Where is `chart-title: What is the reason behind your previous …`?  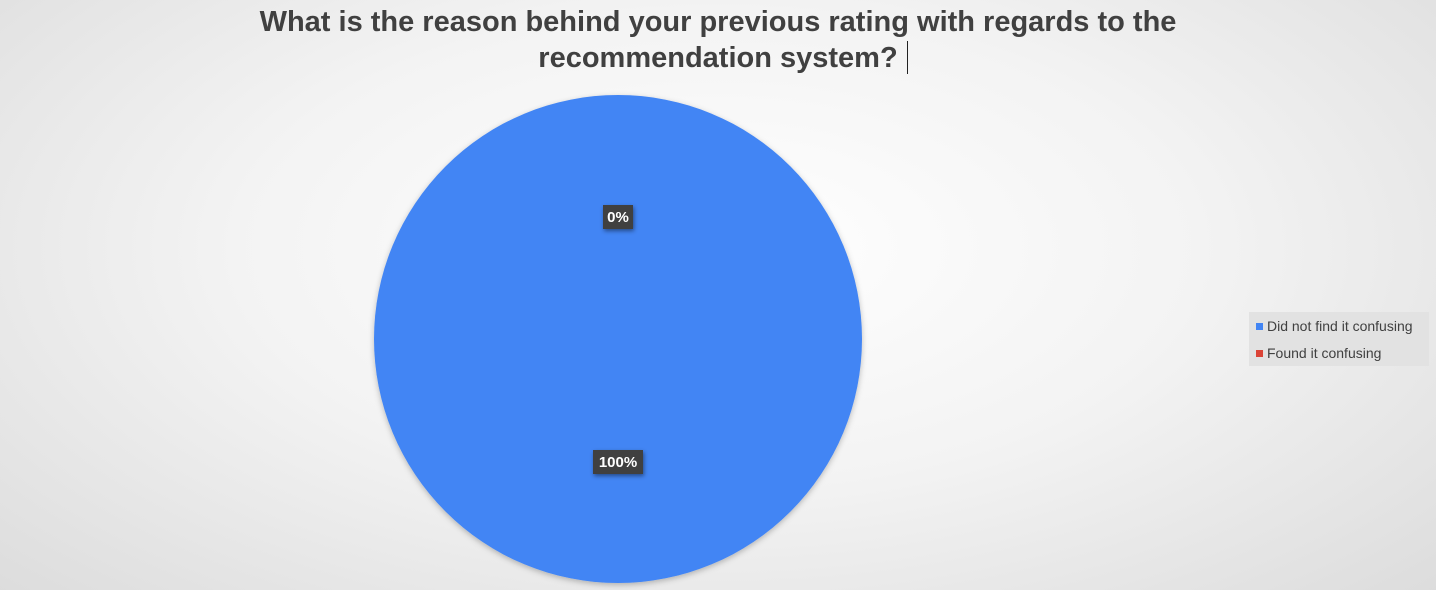
chart-title: What is the reason behind your previous … is located at coordinates (718, 40).